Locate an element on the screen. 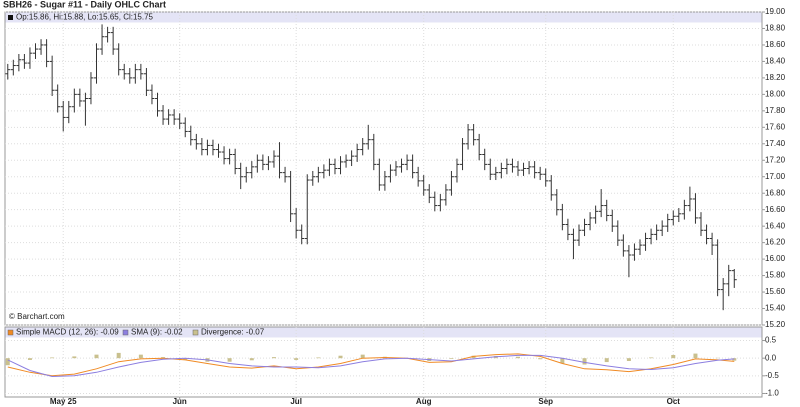  y-tick-label: 18.20 is located at coordinates (775, 77).